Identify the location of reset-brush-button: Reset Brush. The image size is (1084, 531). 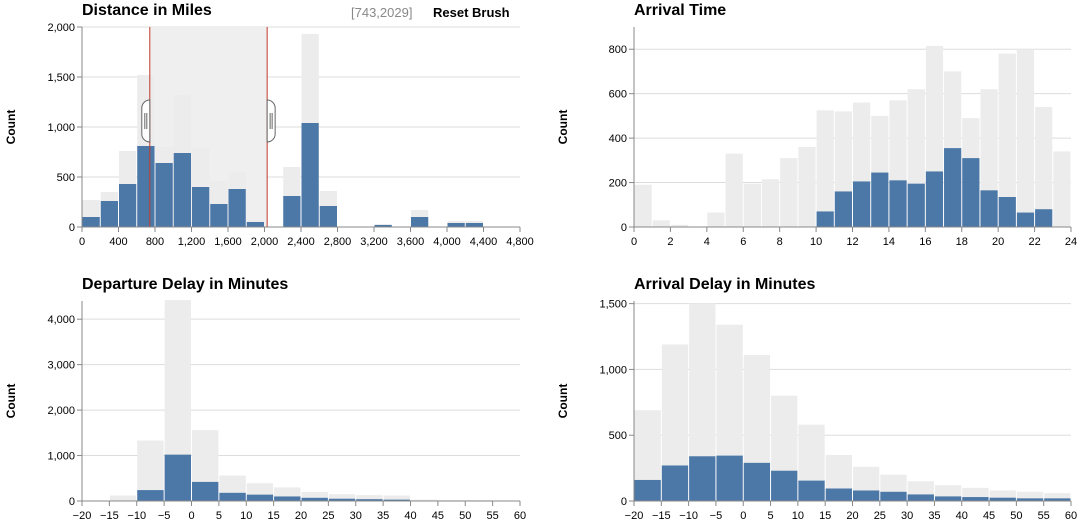
(471, 12).